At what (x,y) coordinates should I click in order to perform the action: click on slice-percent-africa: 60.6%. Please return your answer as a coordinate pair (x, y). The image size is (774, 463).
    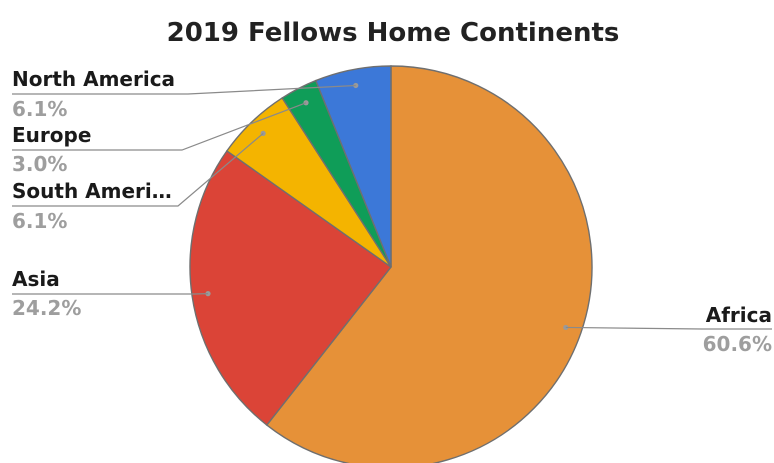
    Looking at the image, I should click on (737, 344).